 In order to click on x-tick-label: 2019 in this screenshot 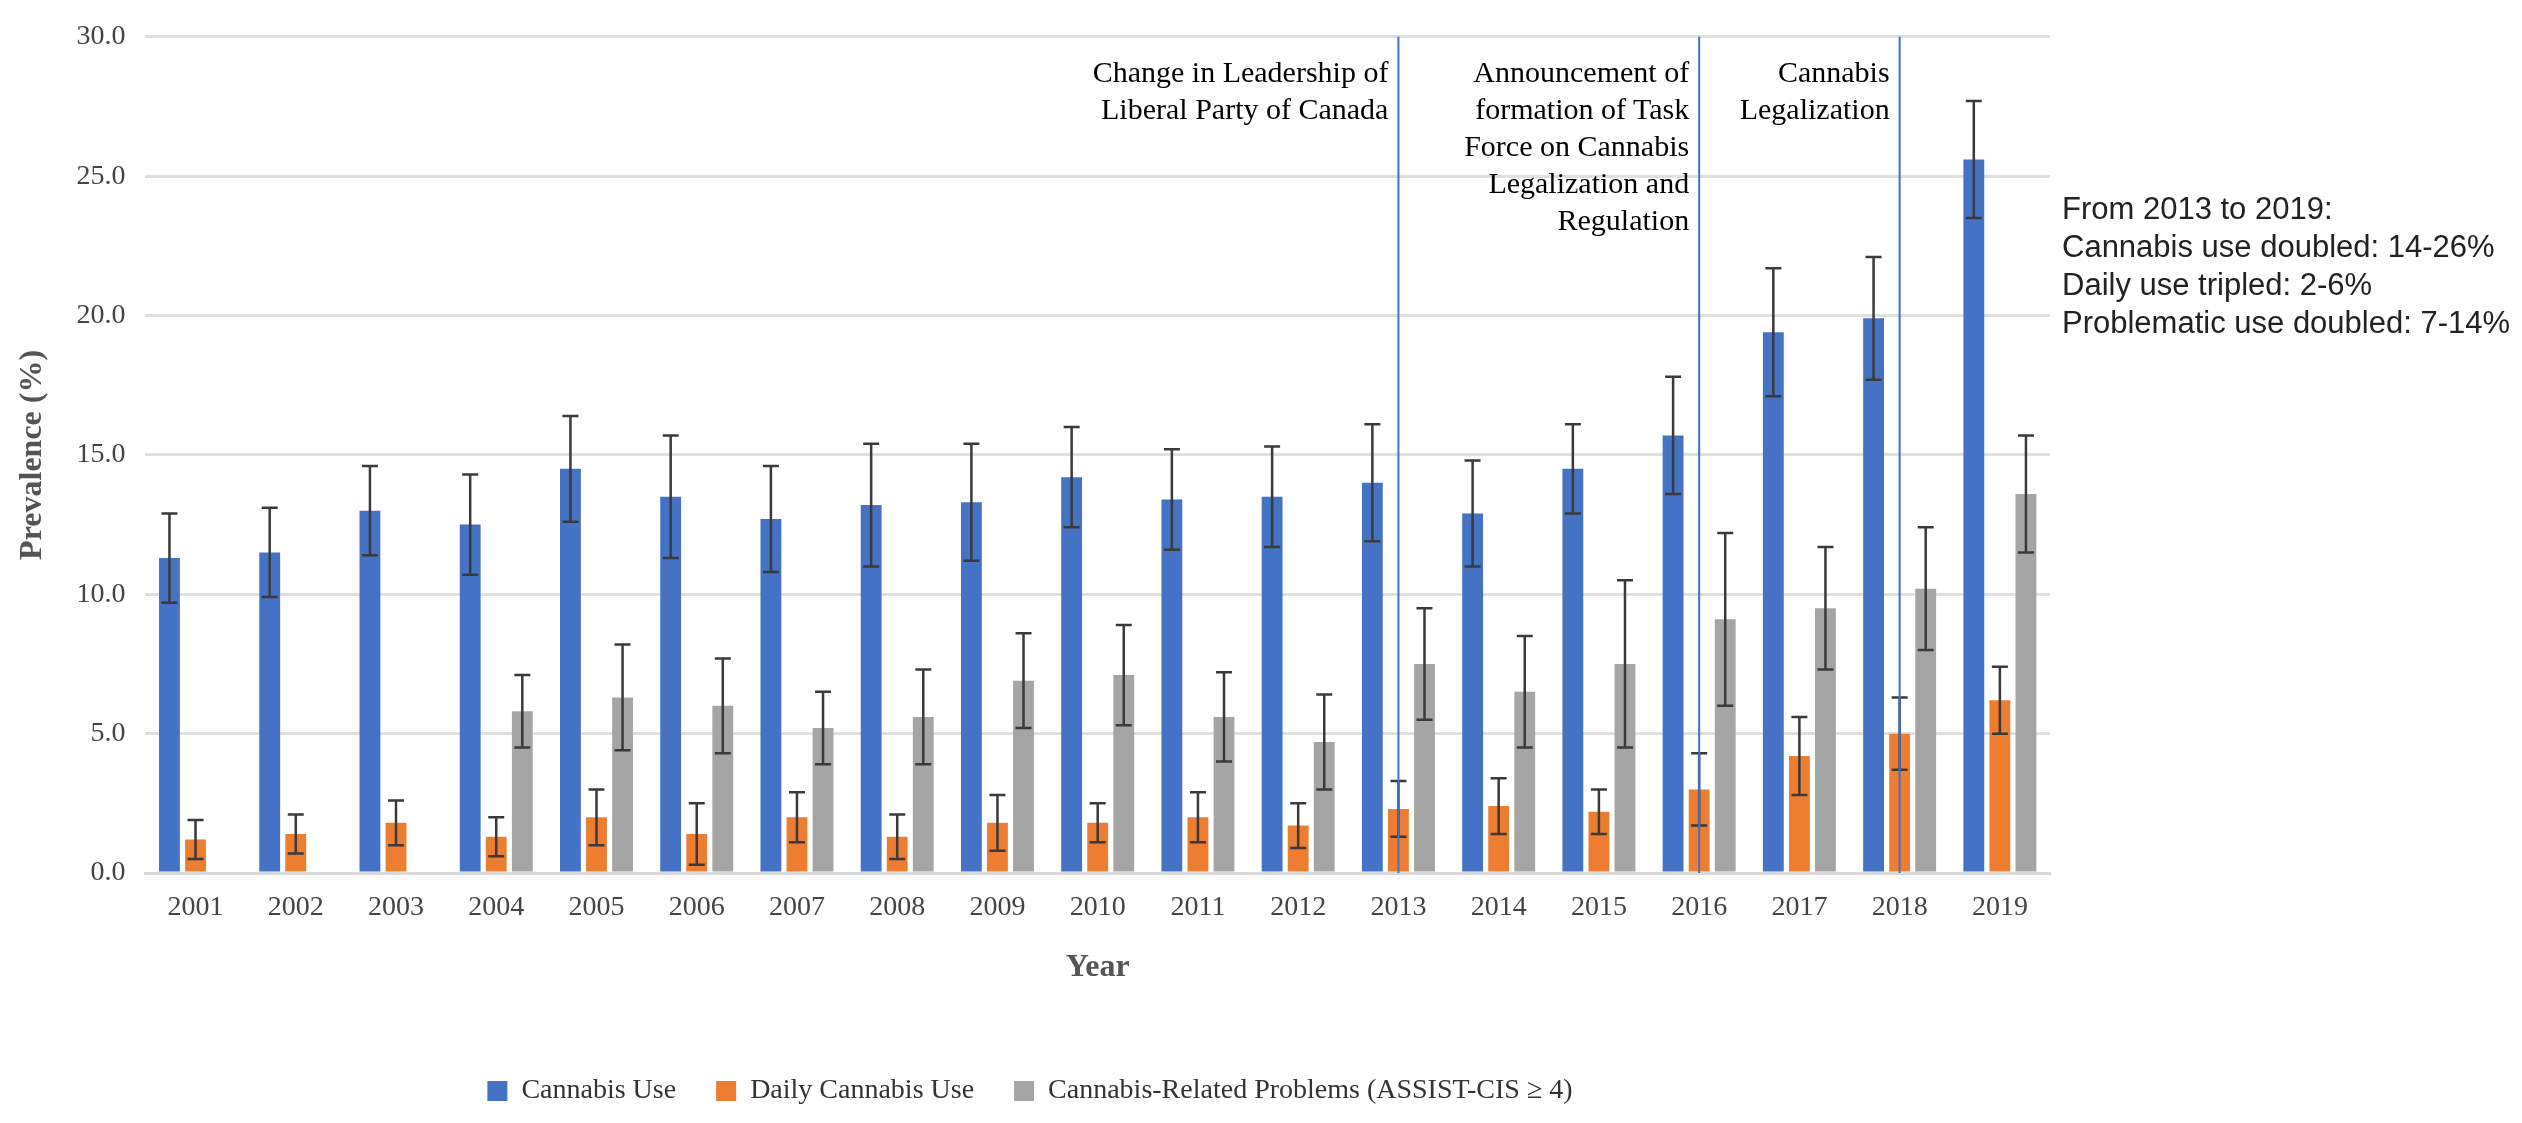, I will do `click(1999, 906)`.